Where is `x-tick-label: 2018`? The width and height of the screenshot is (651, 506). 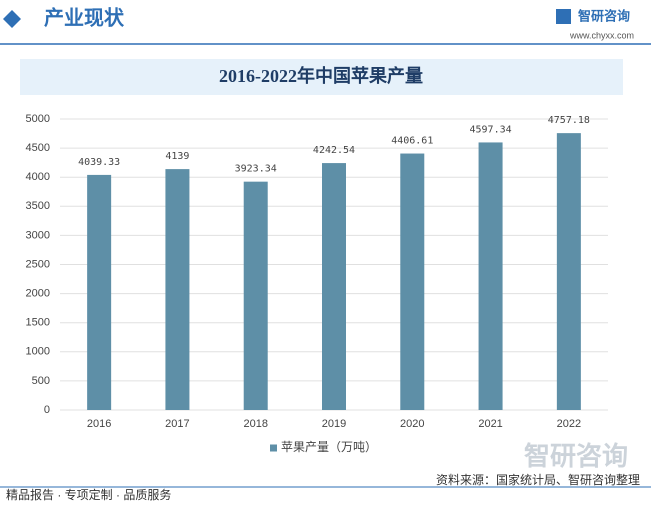
x-tick-label: 2018 is located at coordinates (255, 424).